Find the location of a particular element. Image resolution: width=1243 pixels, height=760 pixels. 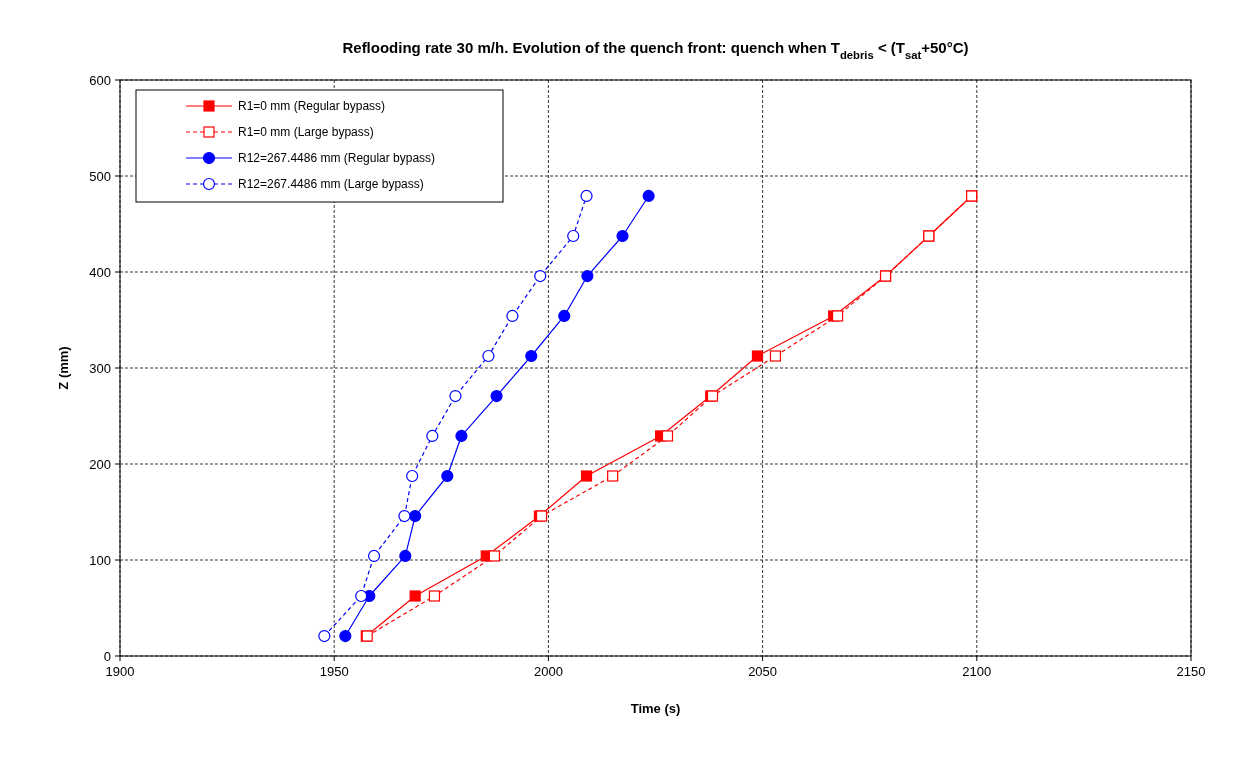

y-tick-label: 600 is located at coordinates (100, 80).